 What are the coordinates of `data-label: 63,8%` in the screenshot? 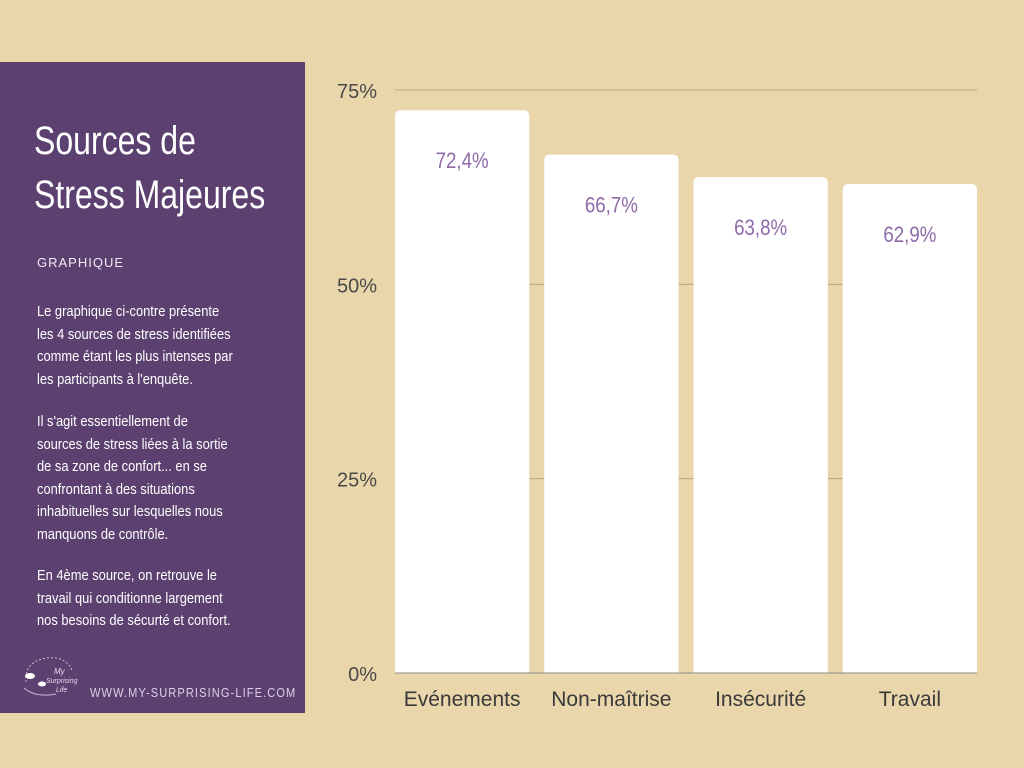 It's located at (760, 229).